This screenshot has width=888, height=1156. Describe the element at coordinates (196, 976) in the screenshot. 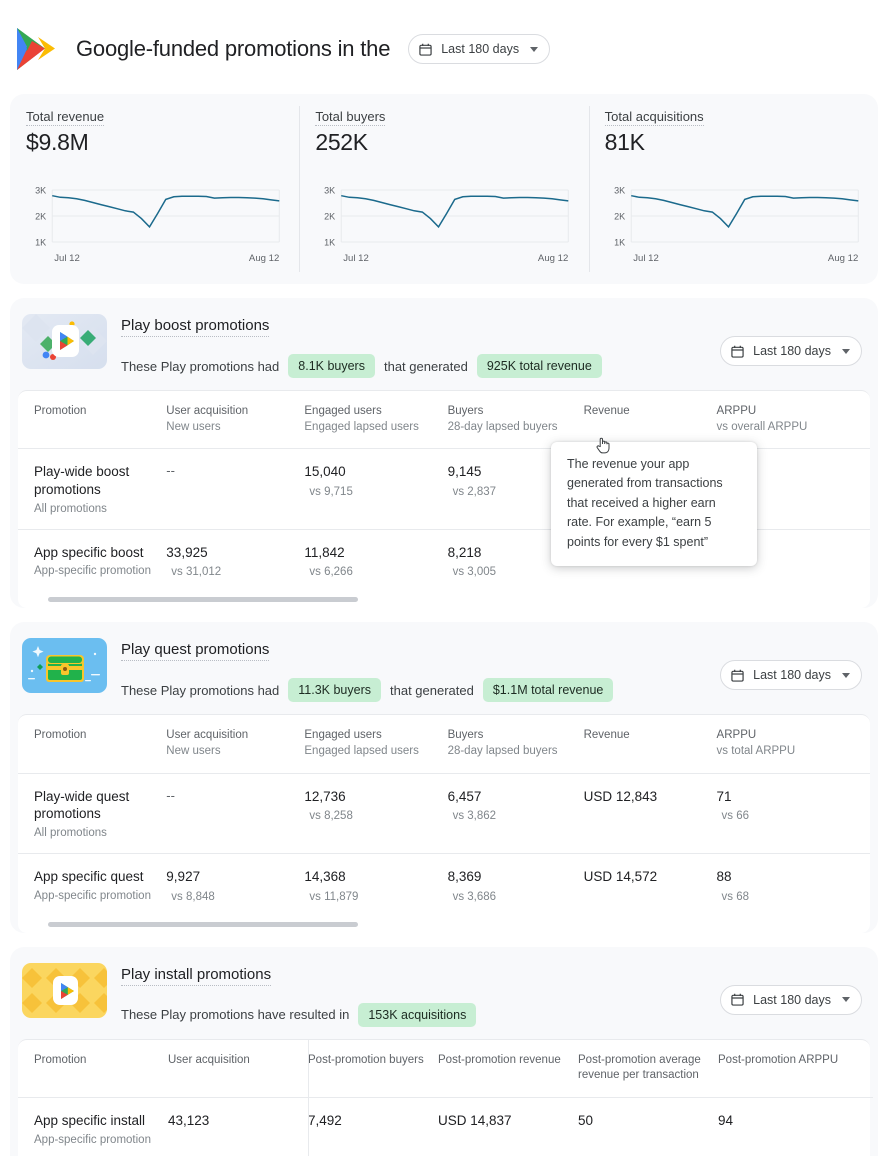

I see `section-title: Play install promotions` at that location.